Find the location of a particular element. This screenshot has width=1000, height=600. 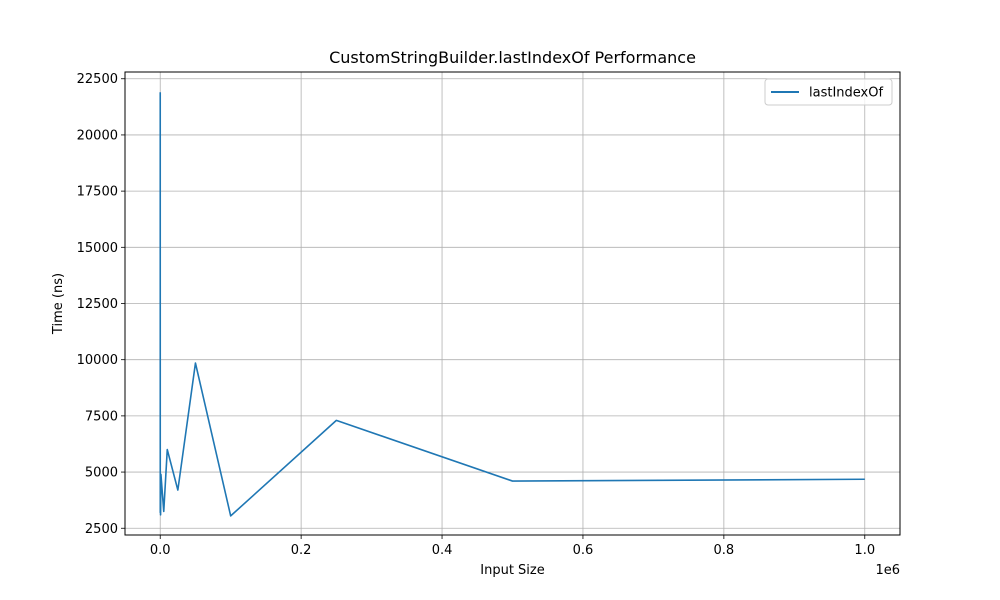

y-tick-label: 2500 is located at coordinates (101, 529).